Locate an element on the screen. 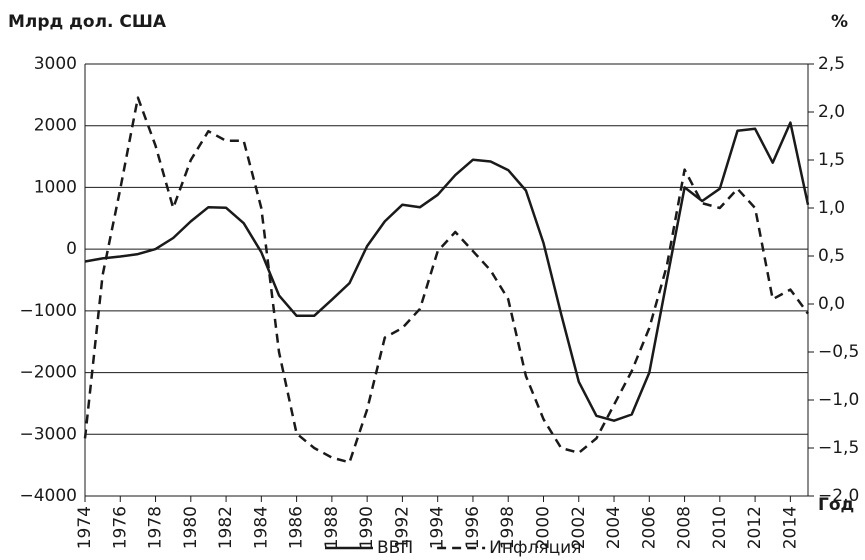 This screenshot has height=560, width=865. x-tick-label: 1976 is located at coordinates (120, 527).